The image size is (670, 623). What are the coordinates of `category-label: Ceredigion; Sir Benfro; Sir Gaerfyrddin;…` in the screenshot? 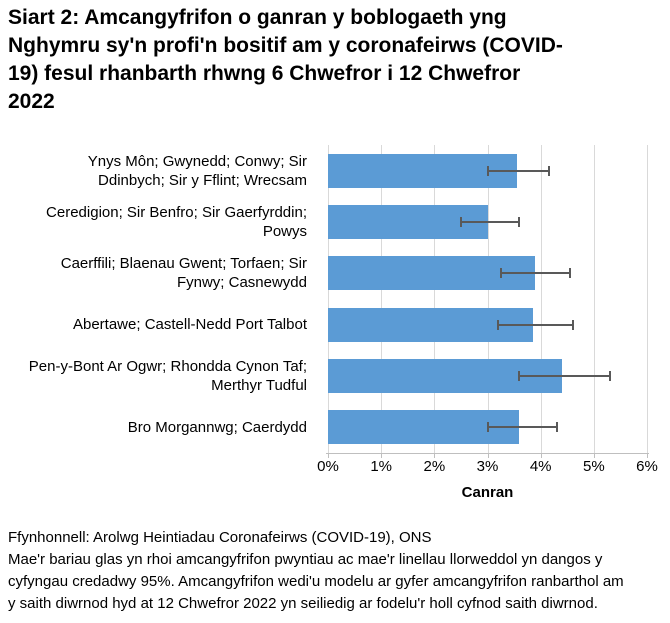 It's located at (159, 221).